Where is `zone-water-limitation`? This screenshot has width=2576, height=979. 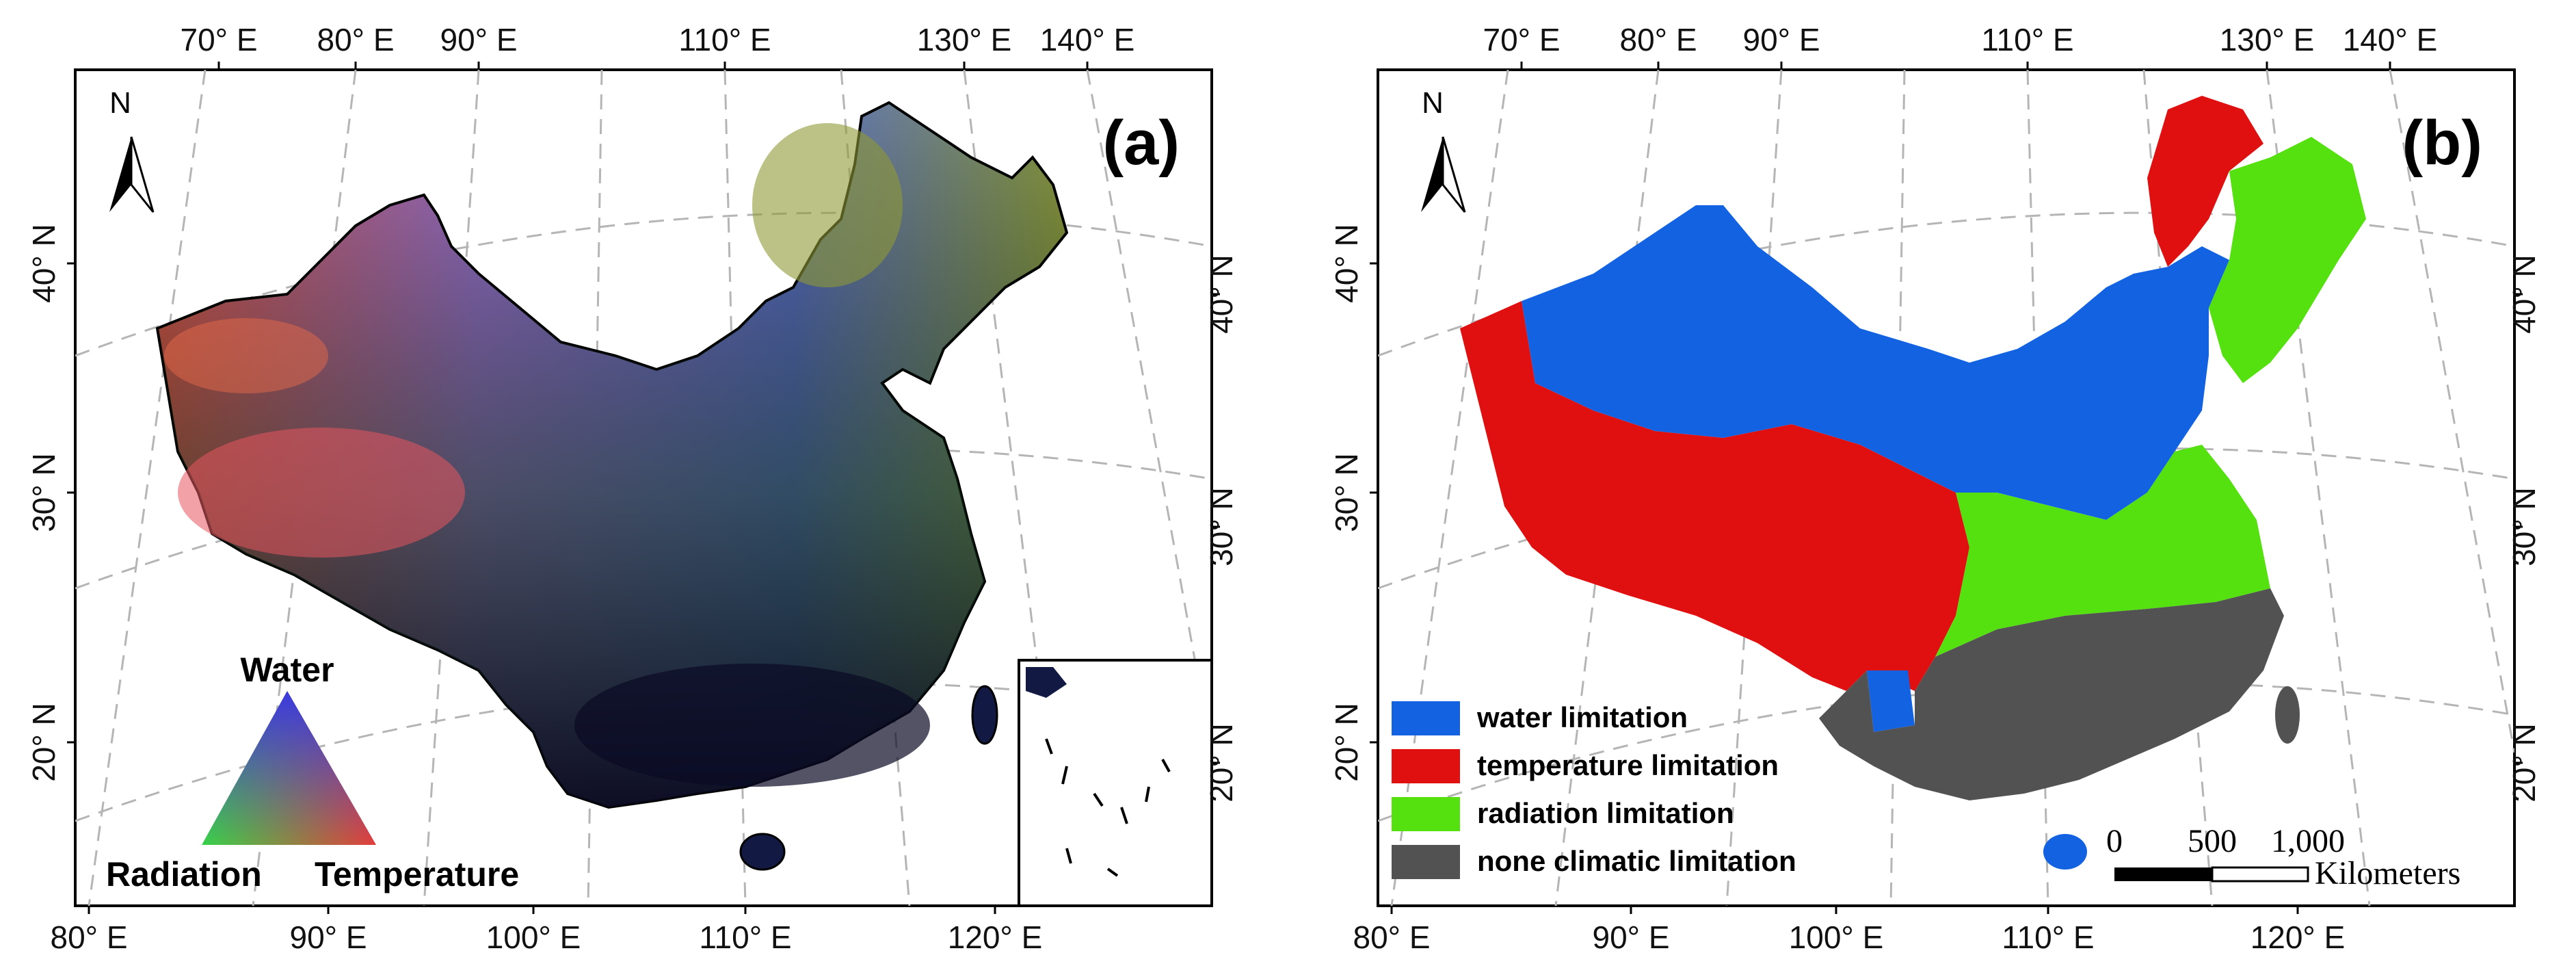 zone-water-limitation is located at coordinates (1875, 362).